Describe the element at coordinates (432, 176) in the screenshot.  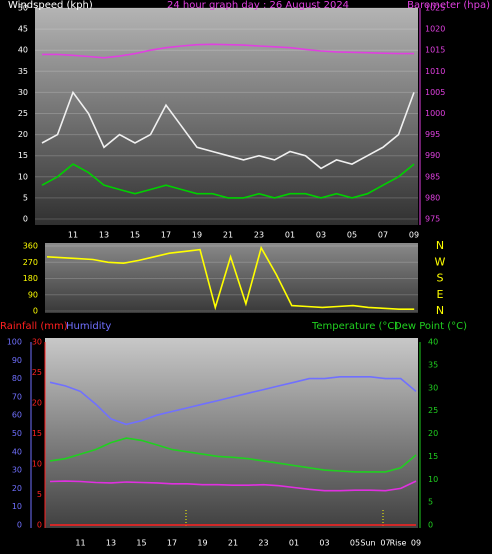
I see `y-tick-label: 985` at that location.